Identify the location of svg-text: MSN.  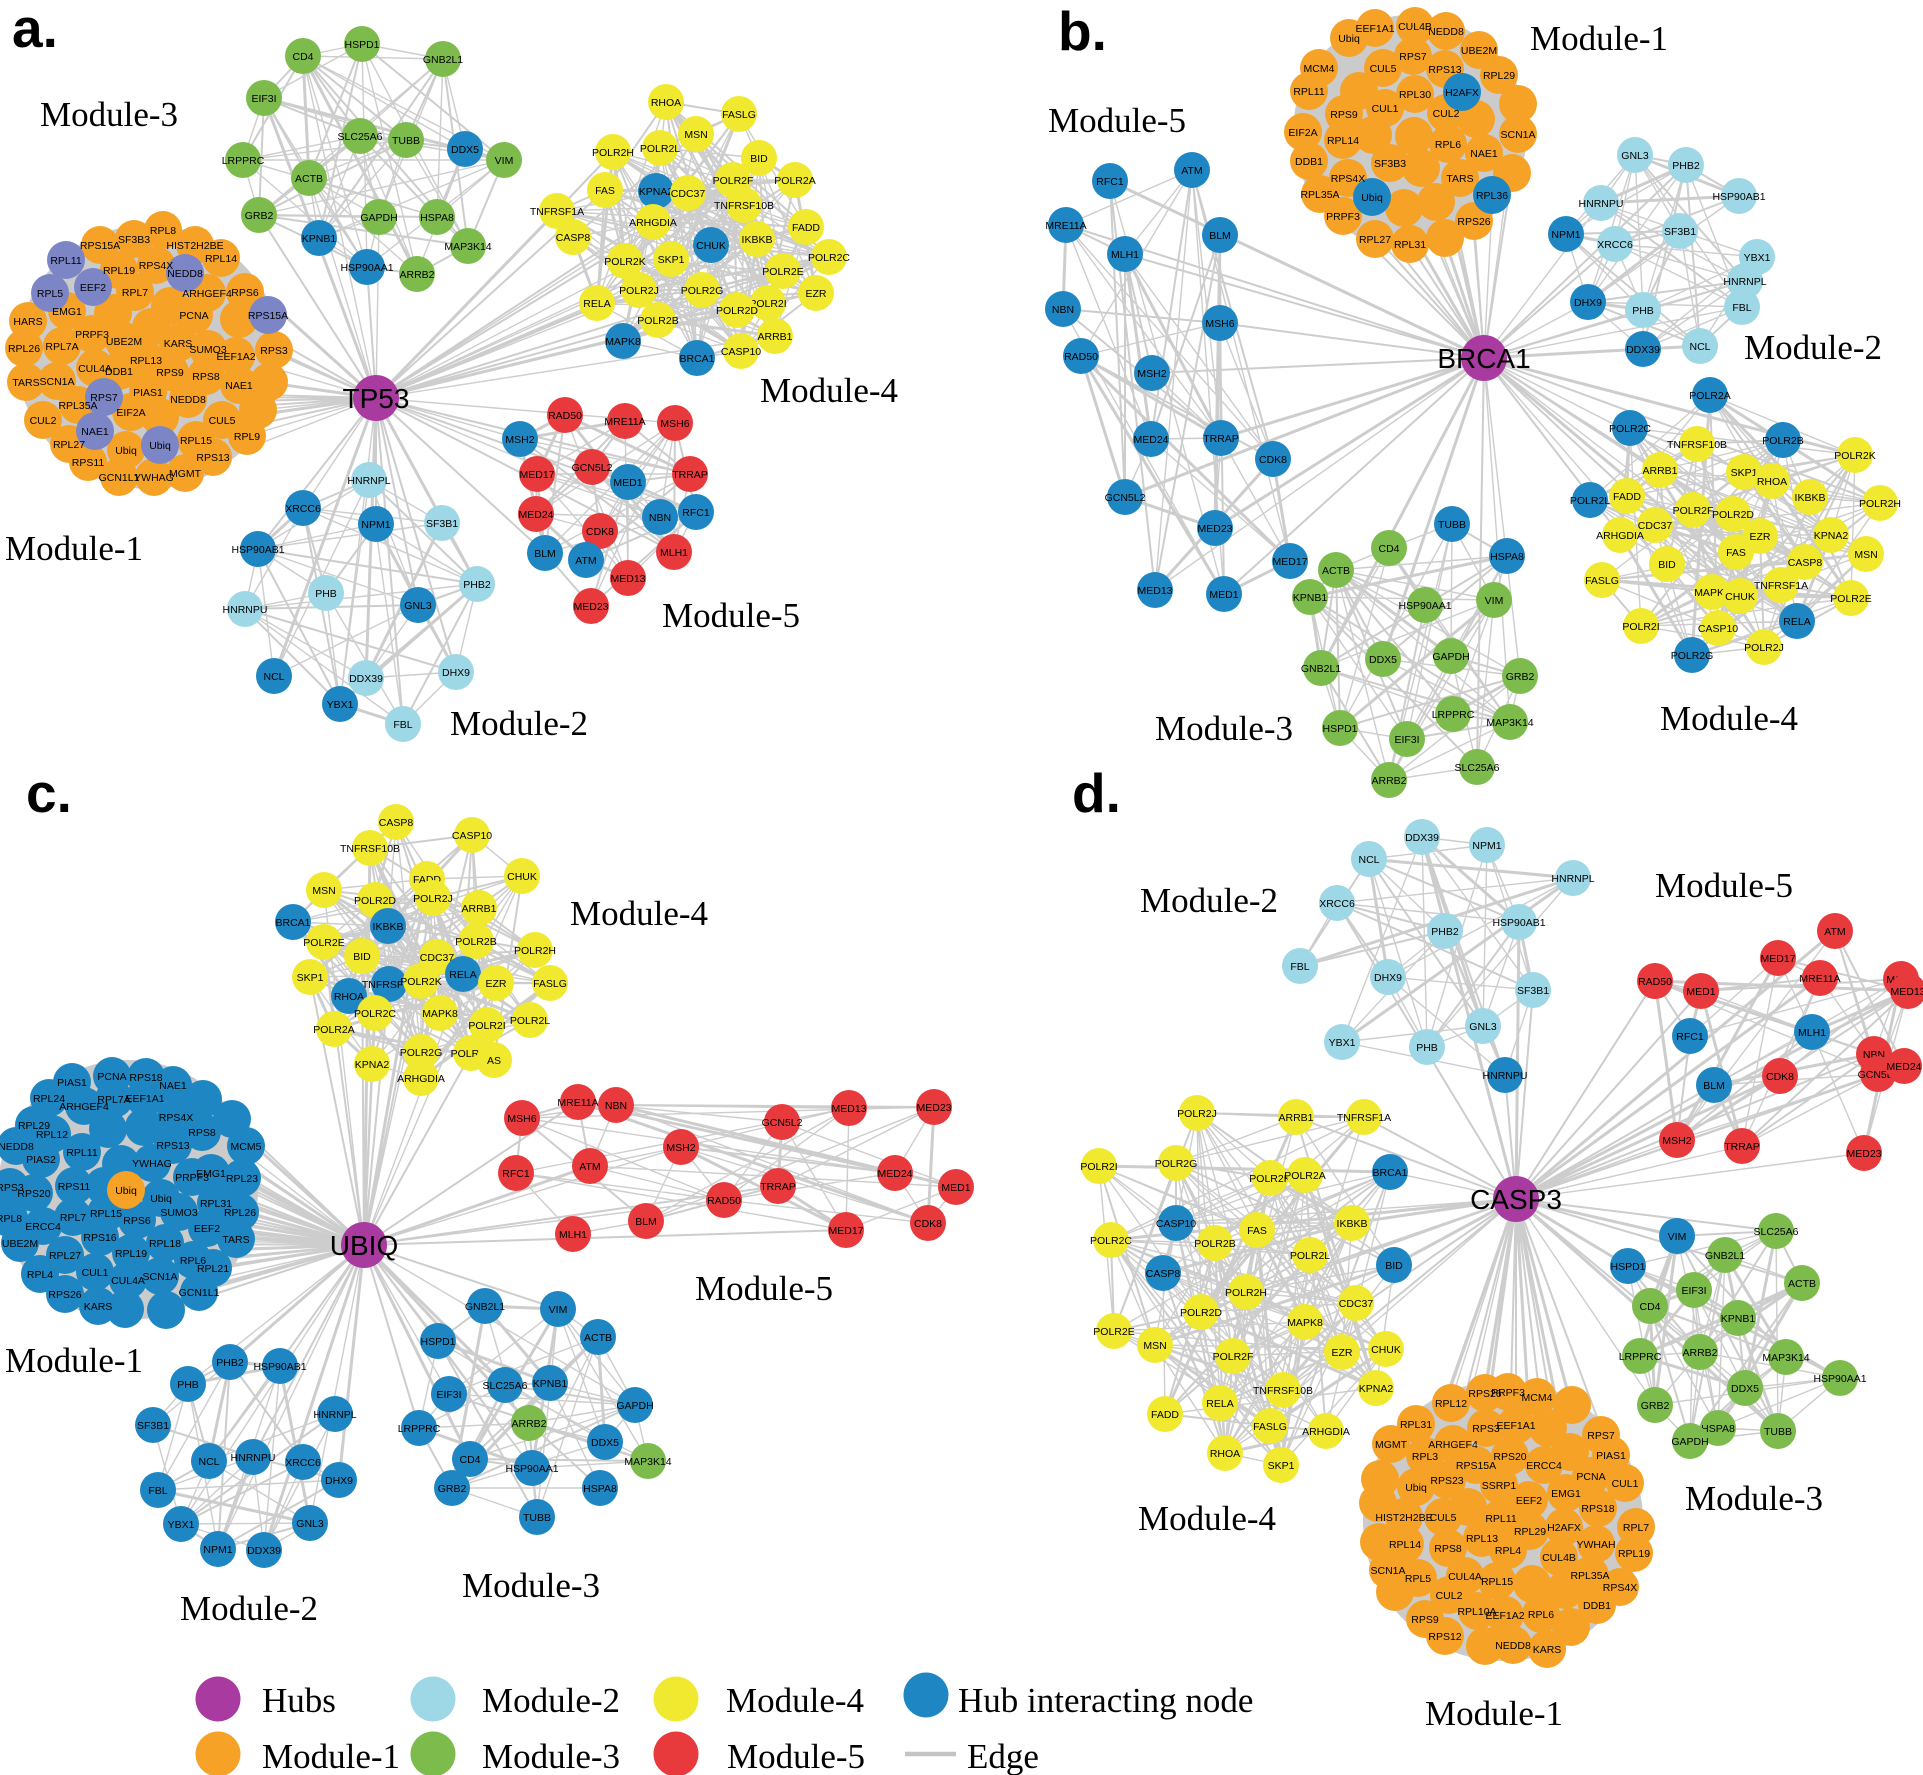
(1865, 555).